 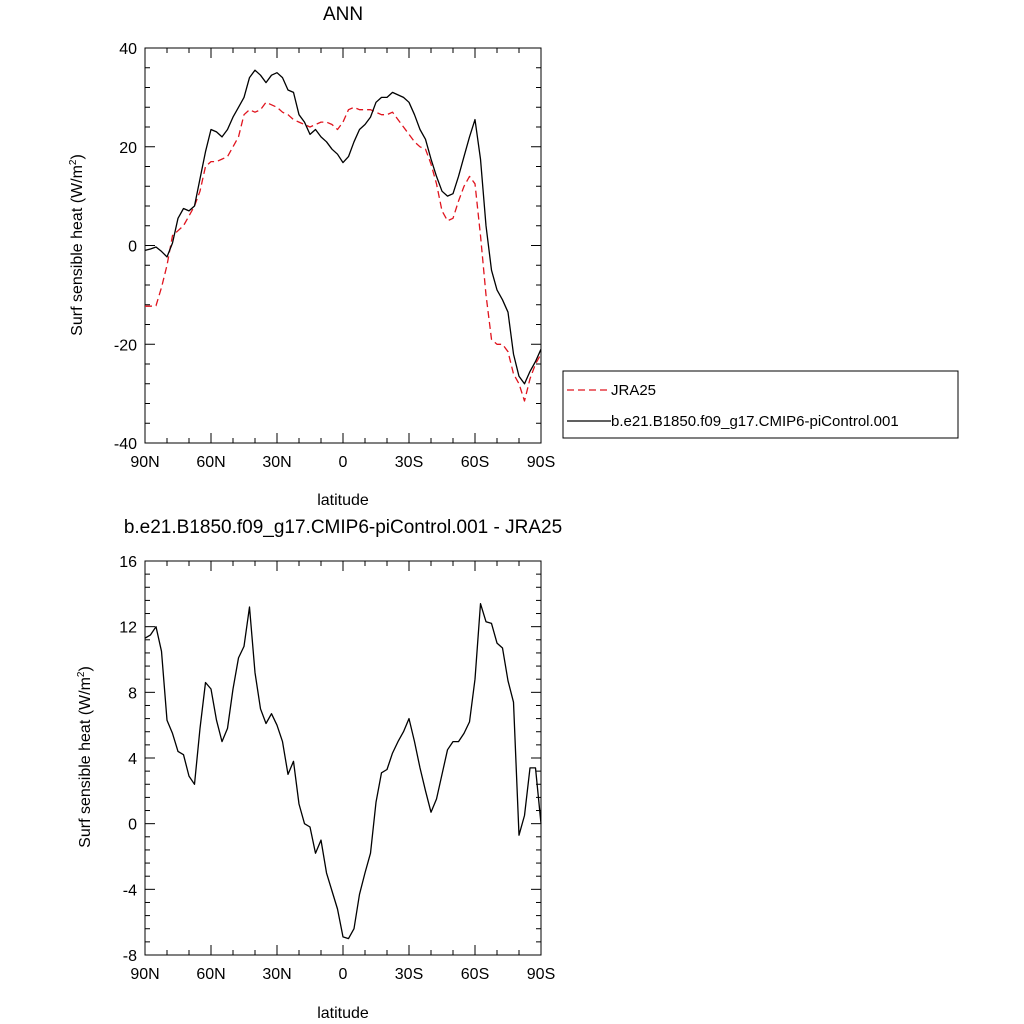 What do you see at coordinates (130, 956) in the screenshot?
I see `y-tick-label: -8` at bounding box center [130, 956].